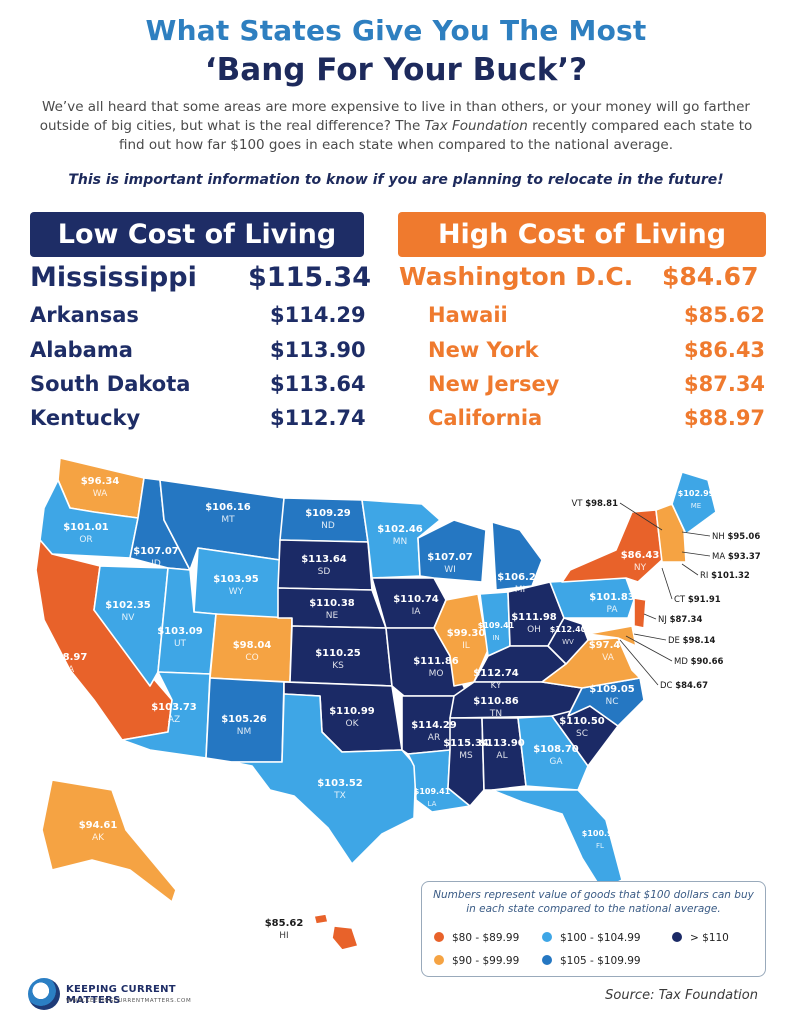  What do you see at coordinates (98, 838) in the screenshot?
I see `map-abbr-ak: AK` at bounding box center [98, 838].